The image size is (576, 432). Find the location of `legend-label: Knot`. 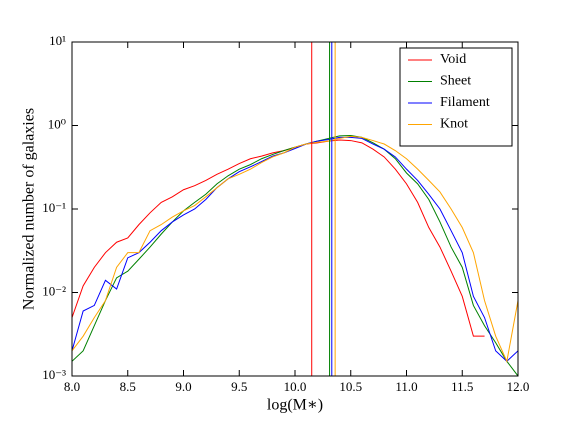

legend-label: Knot is located at coordinates (454, 124).